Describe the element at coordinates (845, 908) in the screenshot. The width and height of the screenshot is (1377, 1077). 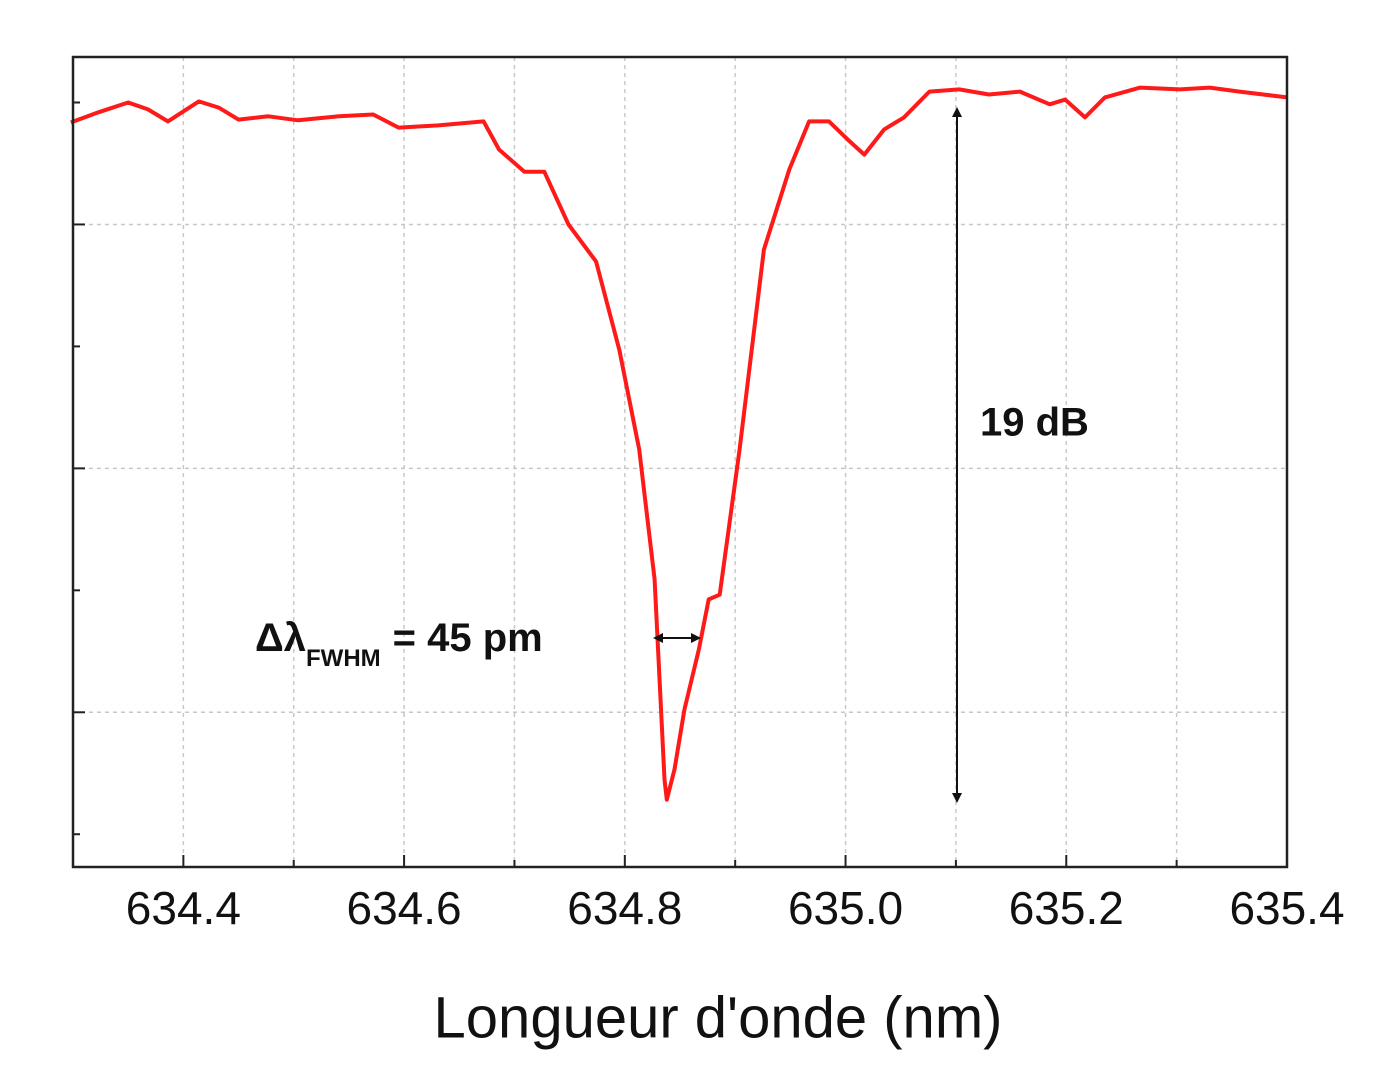
I see `x-tick-label: 635.0` at that location.